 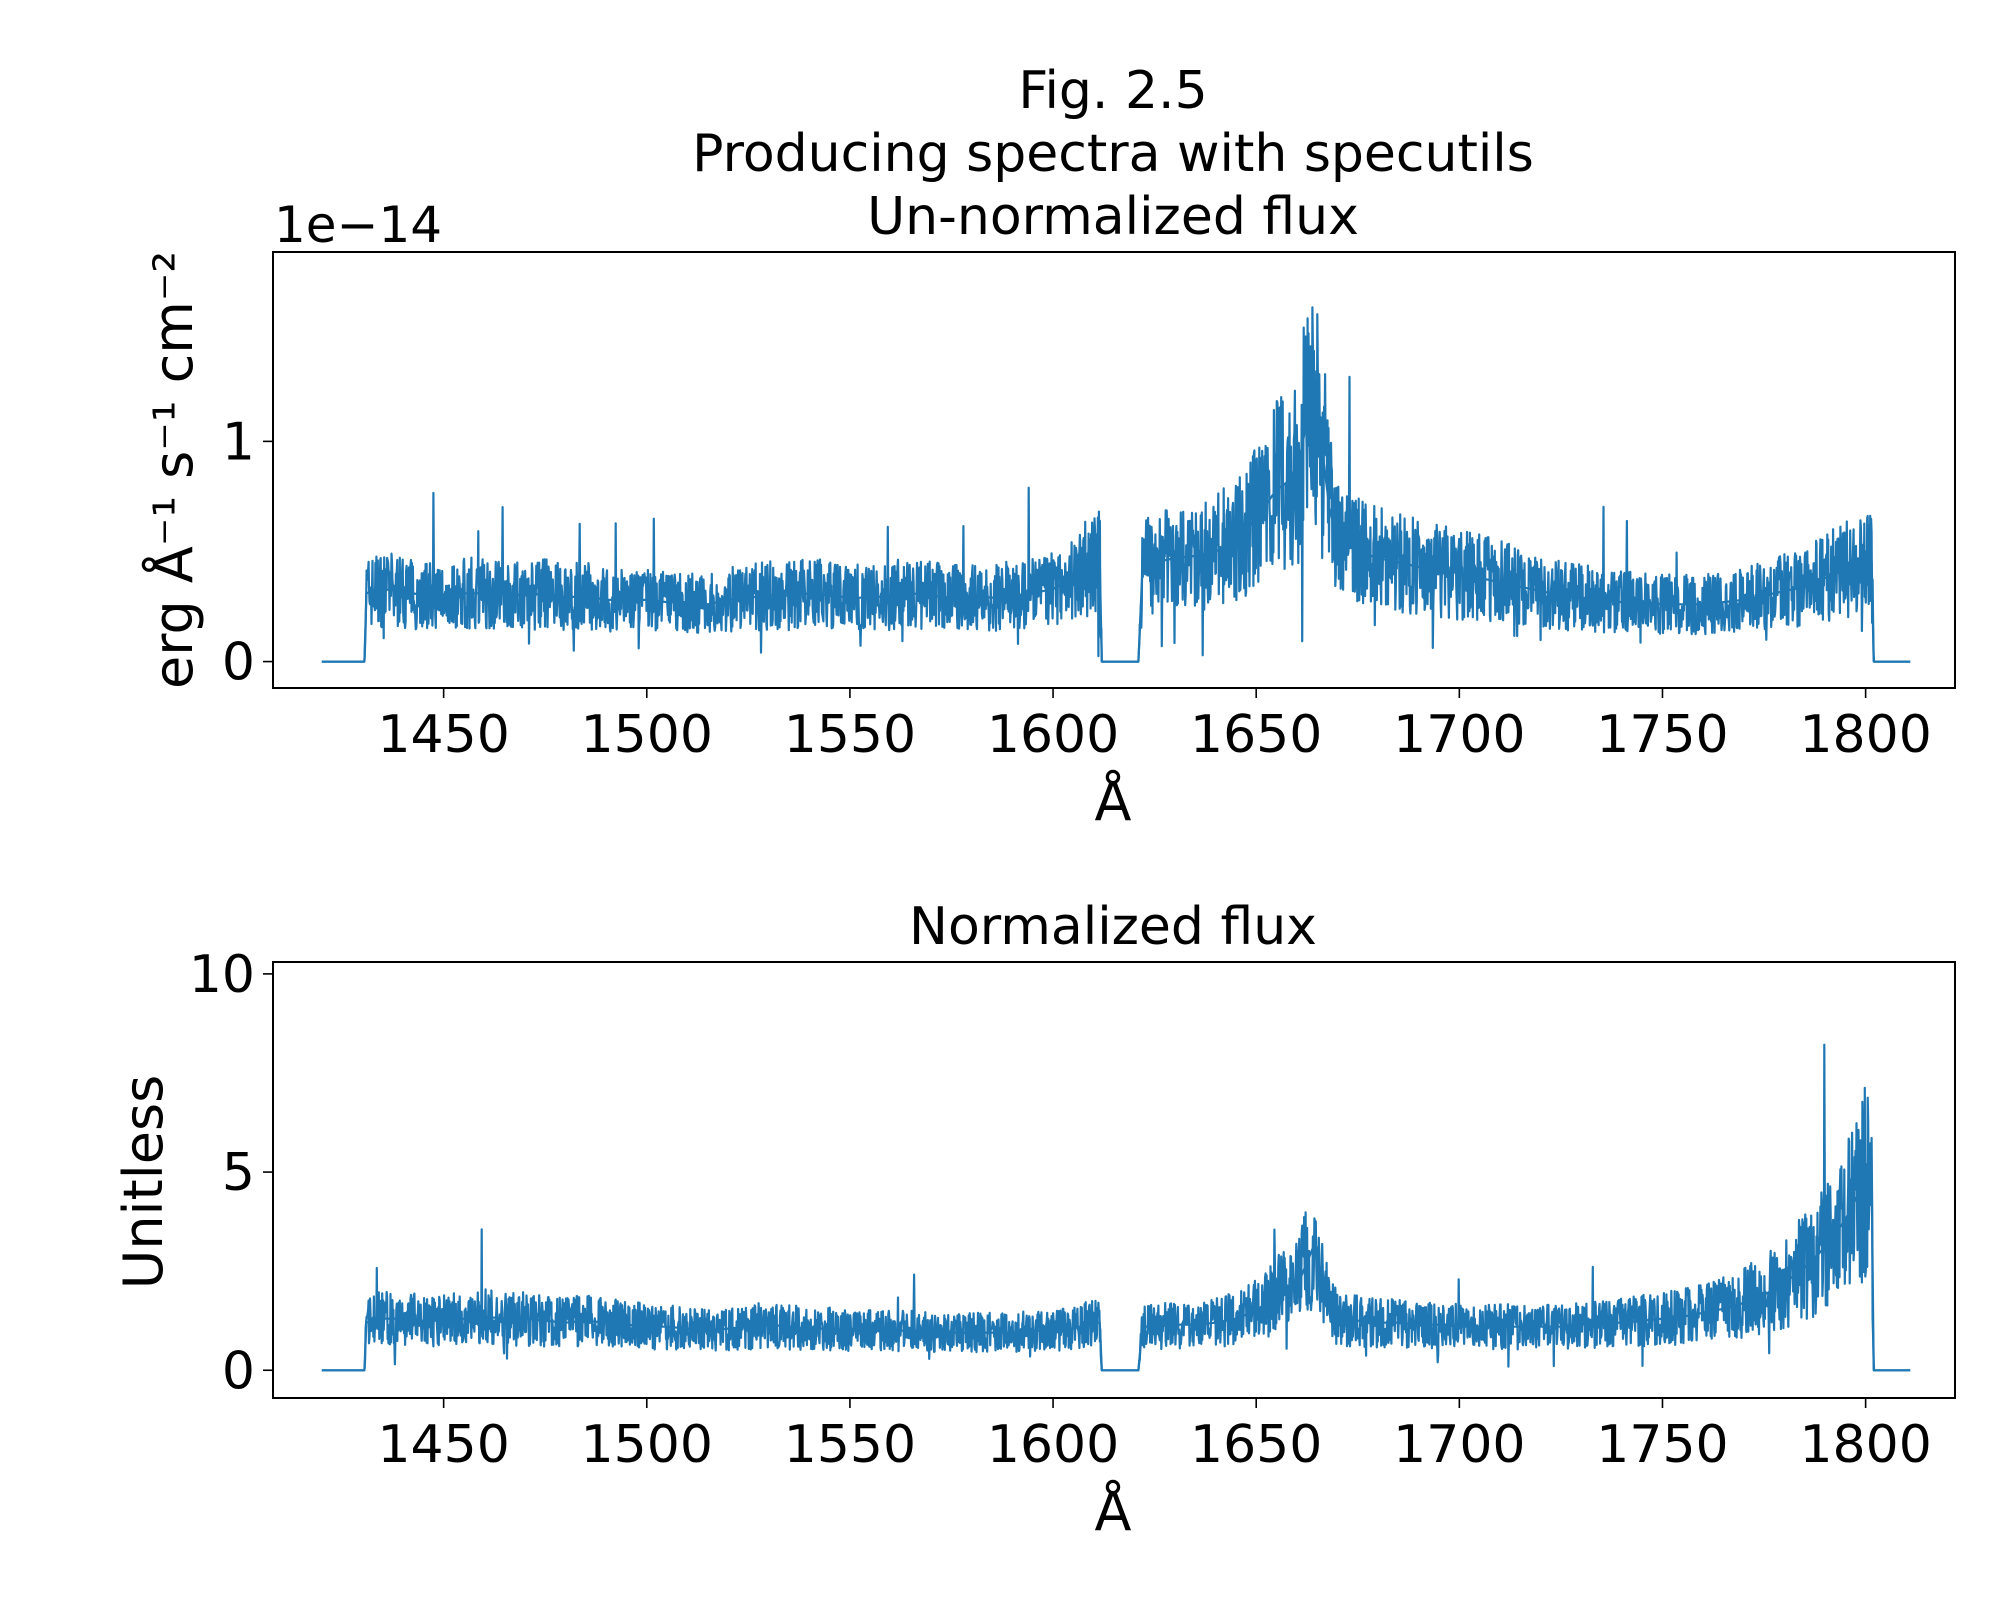 I want to click on panel-title: Normalized flux, so click(x=1113, y=927).